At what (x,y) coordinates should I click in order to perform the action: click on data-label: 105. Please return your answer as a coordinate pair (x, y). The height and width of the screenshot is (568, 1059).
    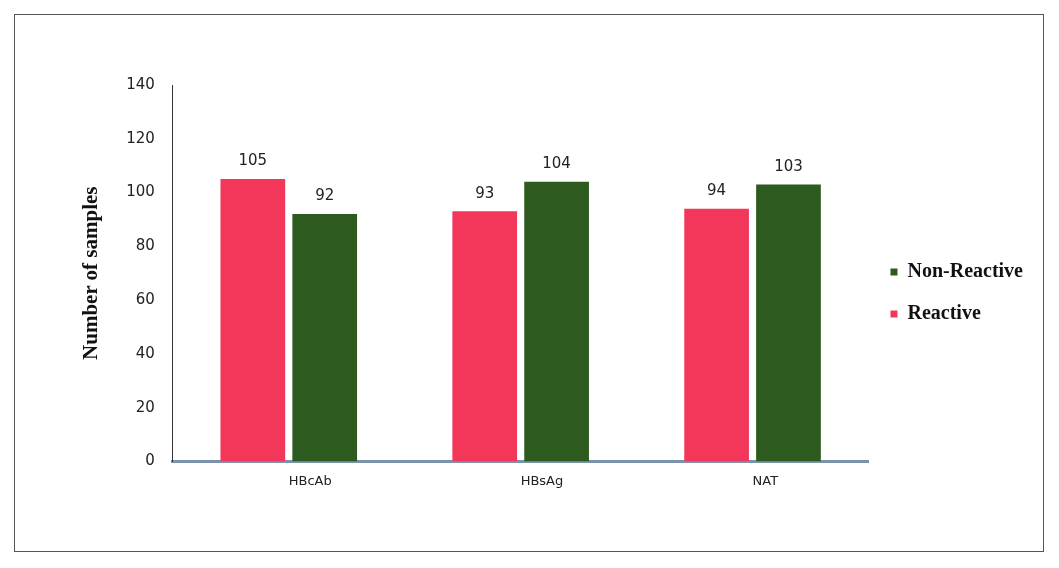
    Looking at the image, I should click on (253, 160).